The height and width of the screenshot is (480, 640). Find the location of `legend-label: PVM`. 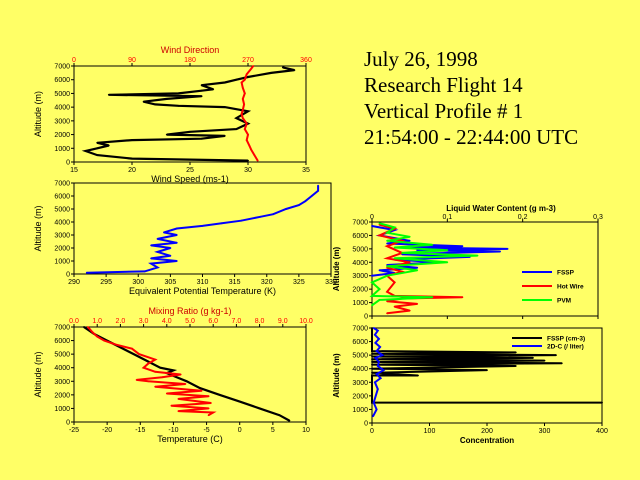

legend-label: PVM is located at coordinates (564, 301).